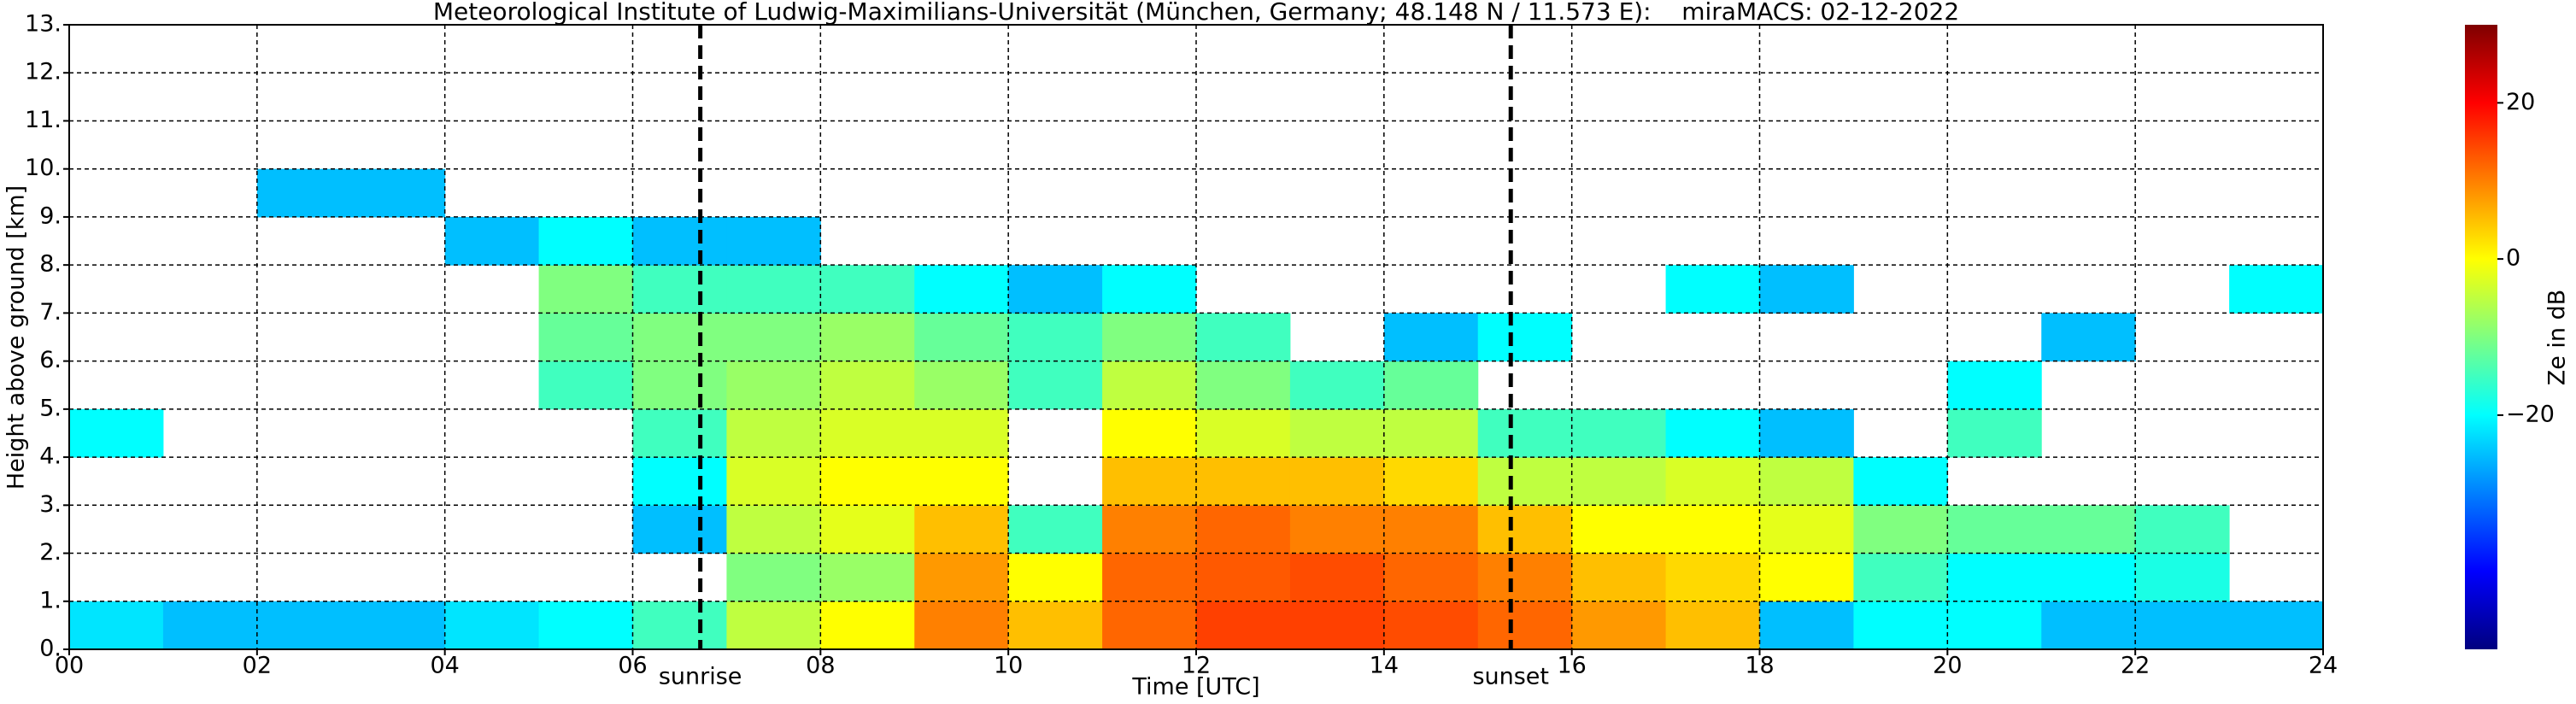 The image size is (2576, 704). Describe the element at coordinates (1384, 666) in the screenshot. I see `x-tick-label: 14` at that location.